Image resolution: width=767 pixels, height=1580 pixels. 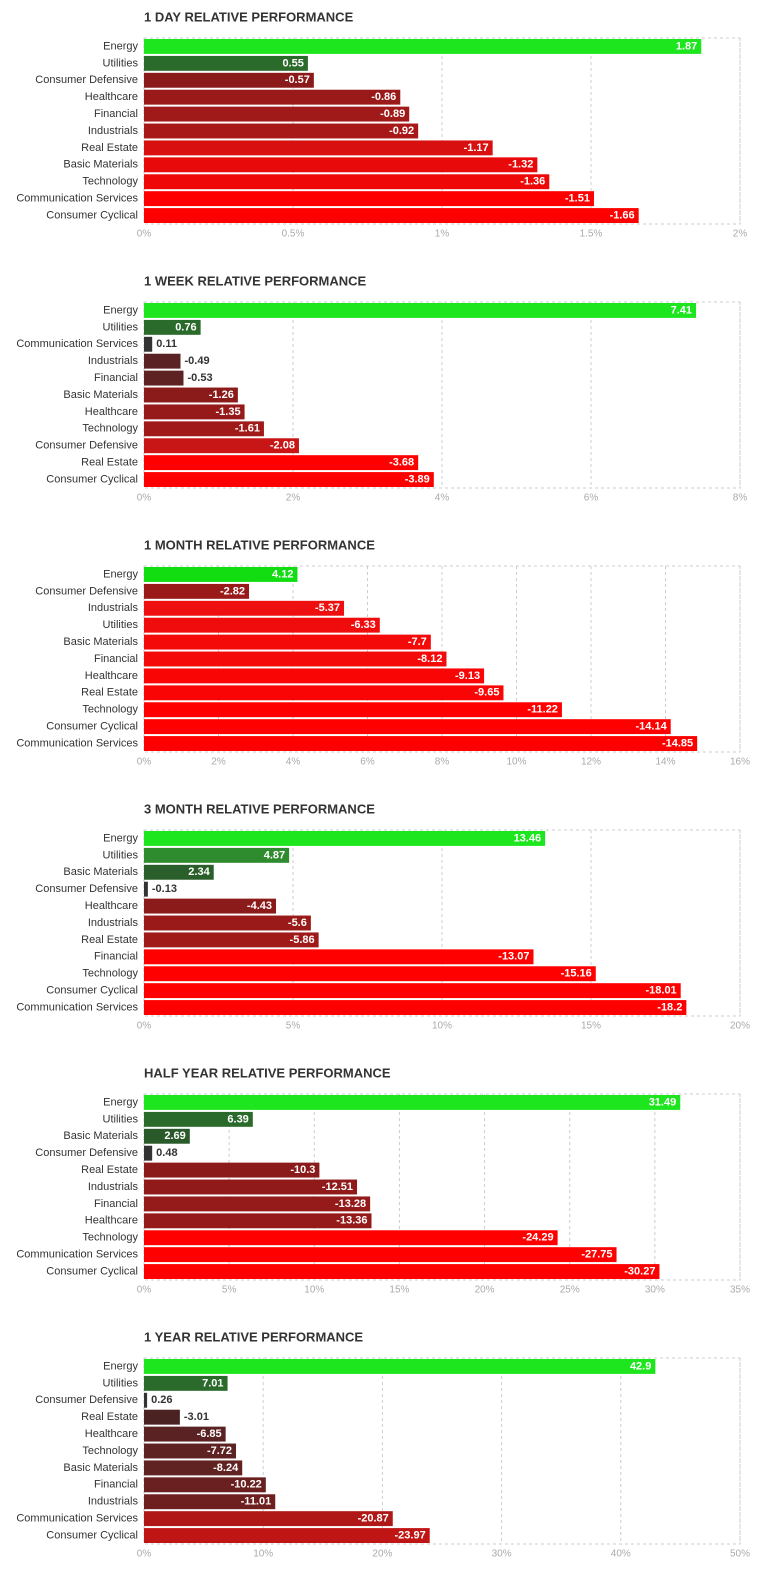 I want to click on x-tick-label: 6%, so click(x=367, y=762).